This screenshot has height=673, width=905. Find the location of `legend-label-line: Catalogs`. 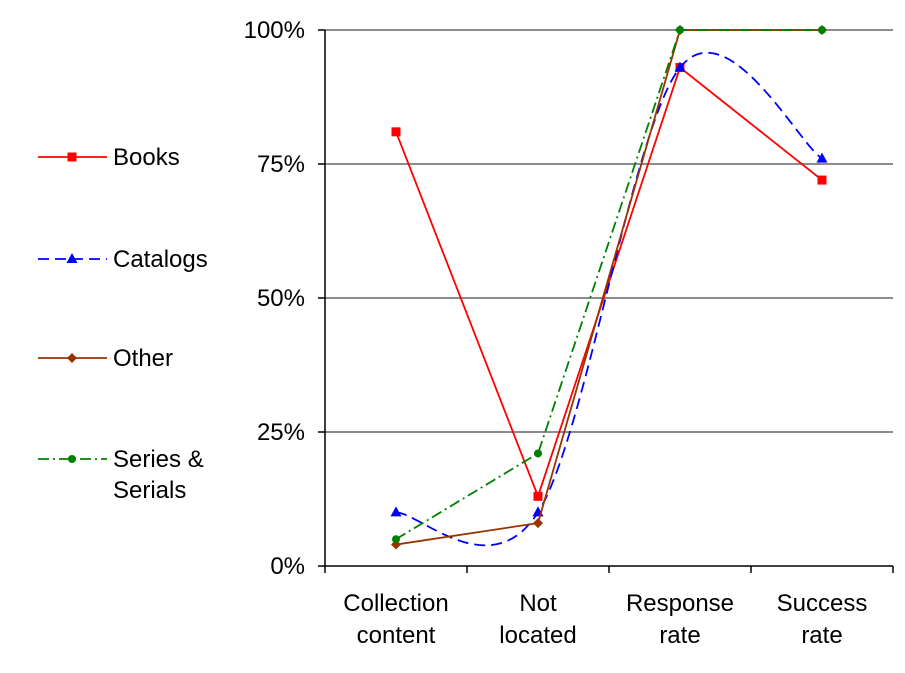

legend-label-line: Catalogs is located at coordinates (160, 259).